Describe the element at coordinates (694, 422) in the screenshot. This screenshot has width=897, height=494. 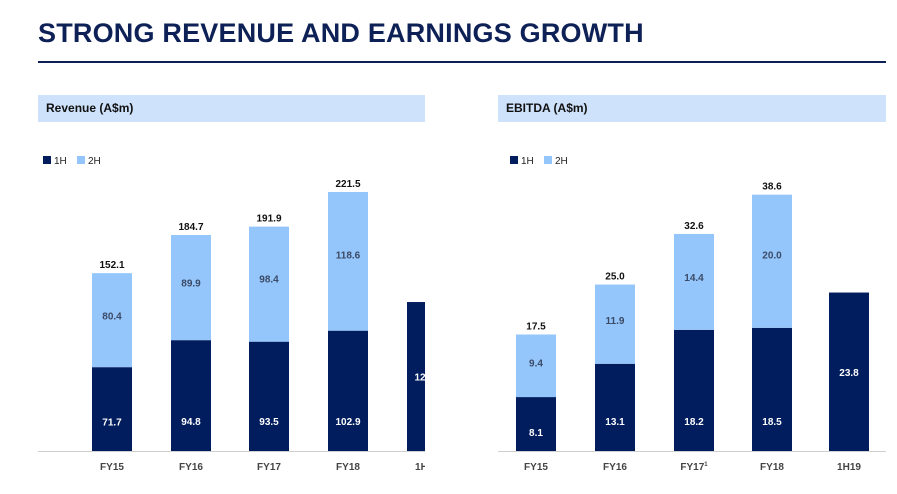
I see `data-label-1h-FY17: 18.2` at that location.